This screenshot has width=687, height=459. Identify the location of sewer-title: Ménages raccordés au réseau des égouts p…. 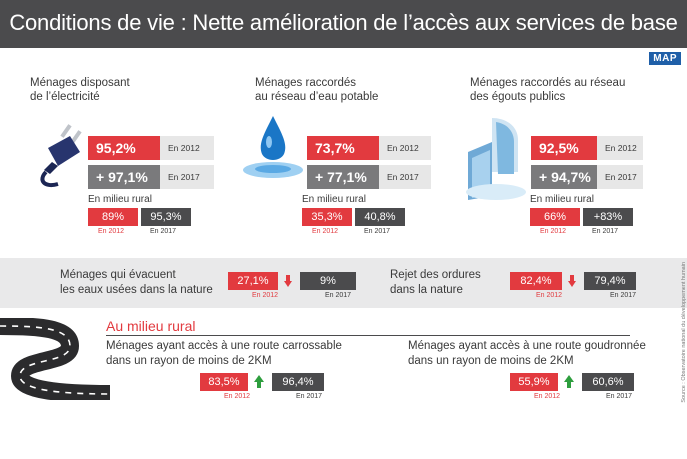
(548, 90).